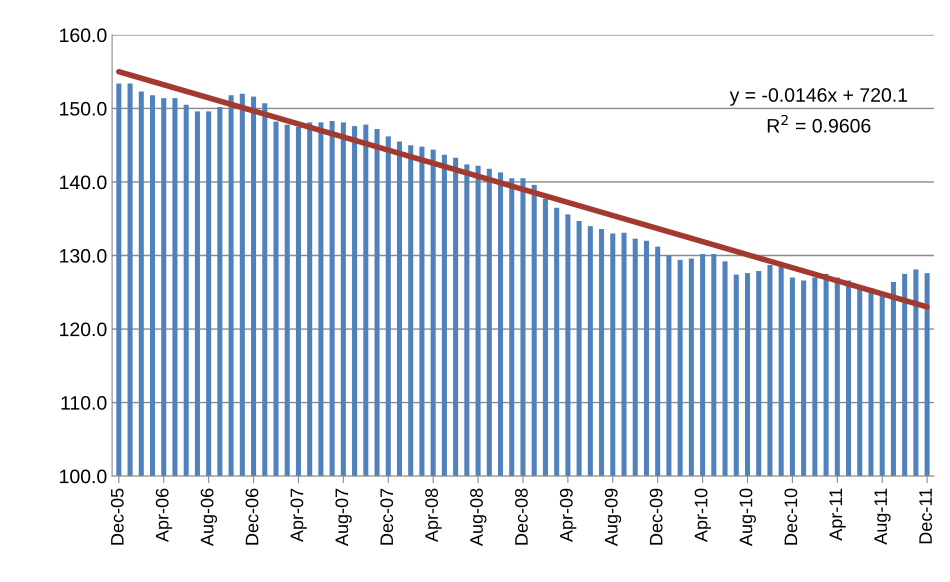 The height and width of the screenshot is (582, 950). What do you see at coordinates (164, 515) in the screenshot?
I see `x-tick-label: Apr-06` at bounding box center [164, 515].